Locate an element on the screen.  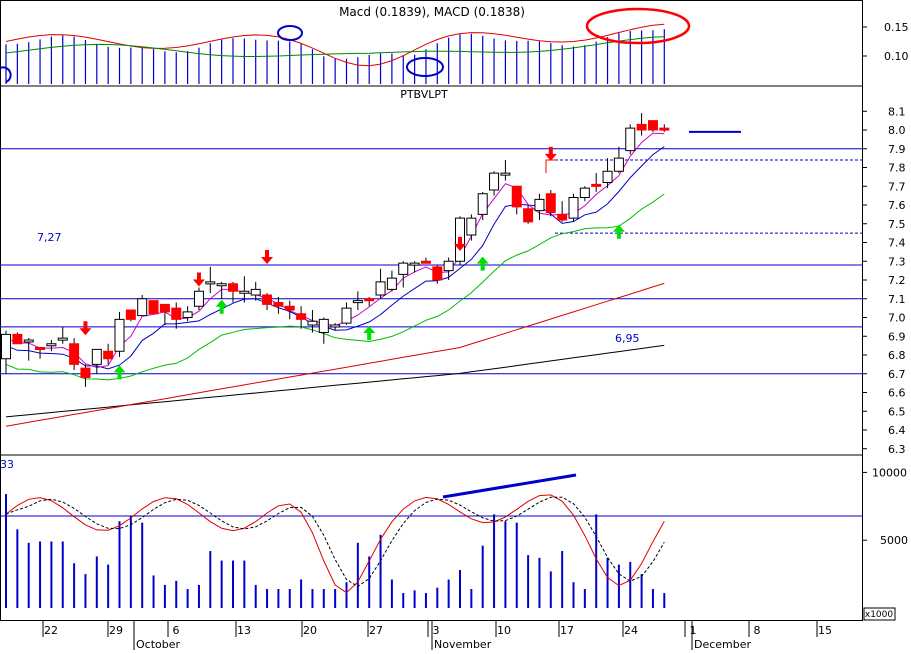
price-axis-tick-label: 7.4 is located at coordinates (897, 243).